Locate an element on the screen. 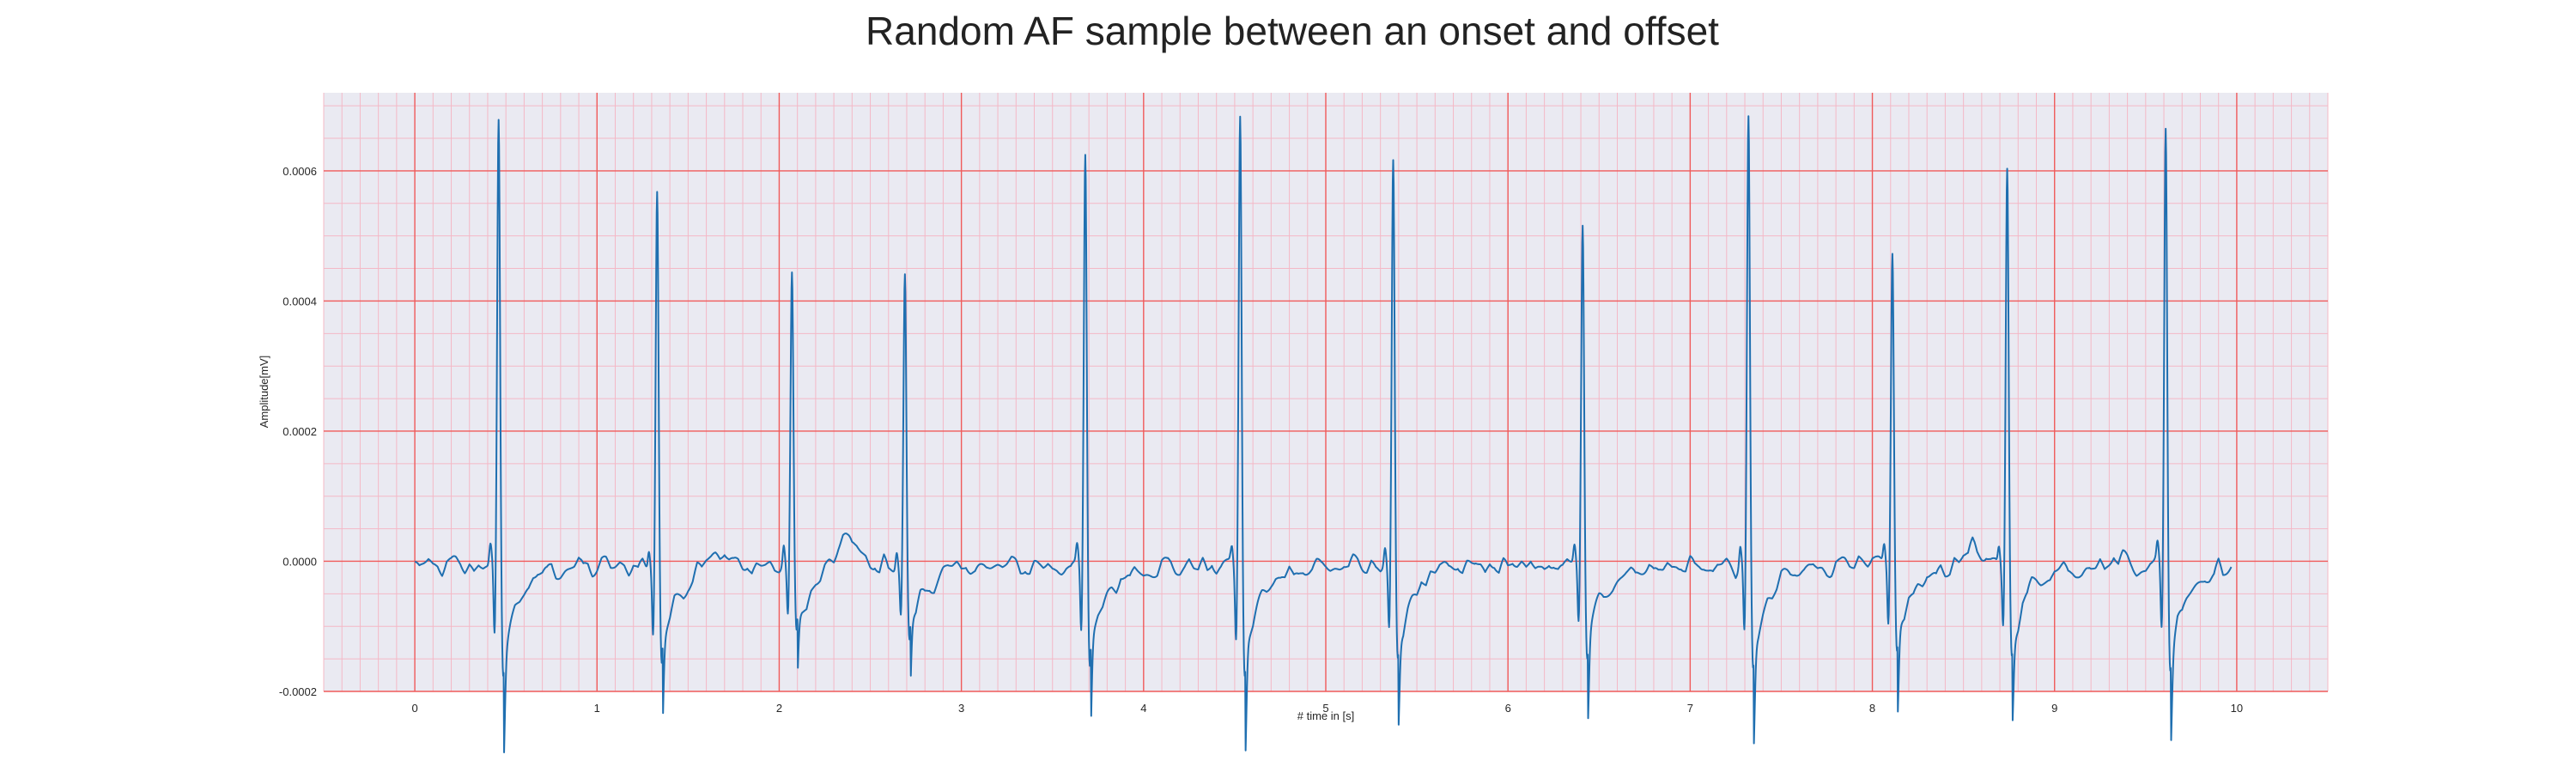  x-tick-label: 0 is located at coordinates (414, 708).